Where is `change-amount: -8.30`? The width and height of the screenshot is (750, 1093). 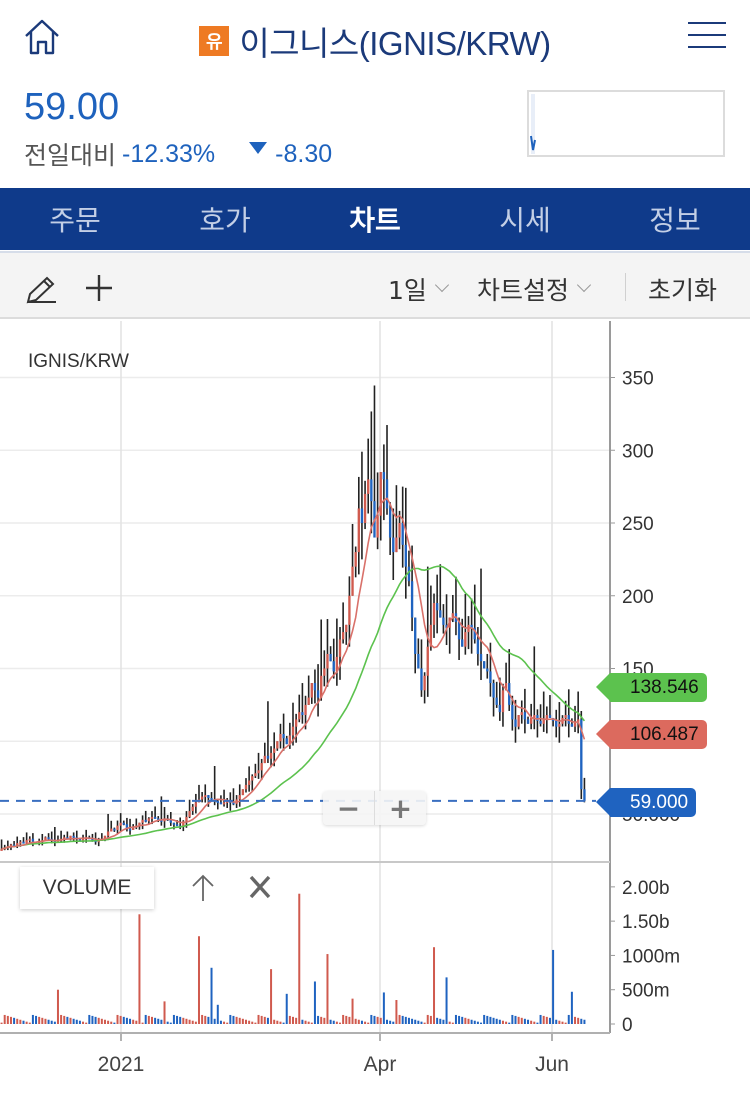 change-amount: -8.30 is located at coordinates (304, 153).